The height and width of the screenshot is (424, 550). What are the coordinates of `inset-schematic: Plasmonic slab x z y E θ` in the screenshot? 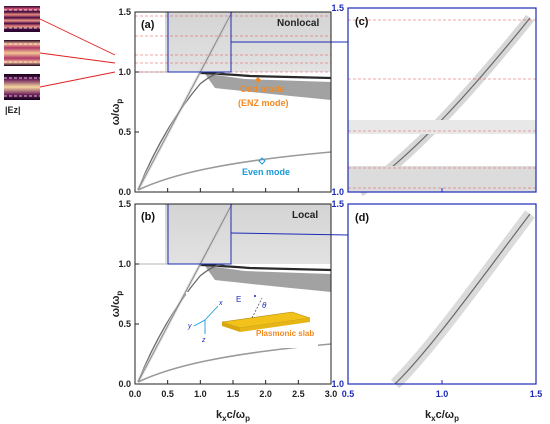 It's located at (252, 320).